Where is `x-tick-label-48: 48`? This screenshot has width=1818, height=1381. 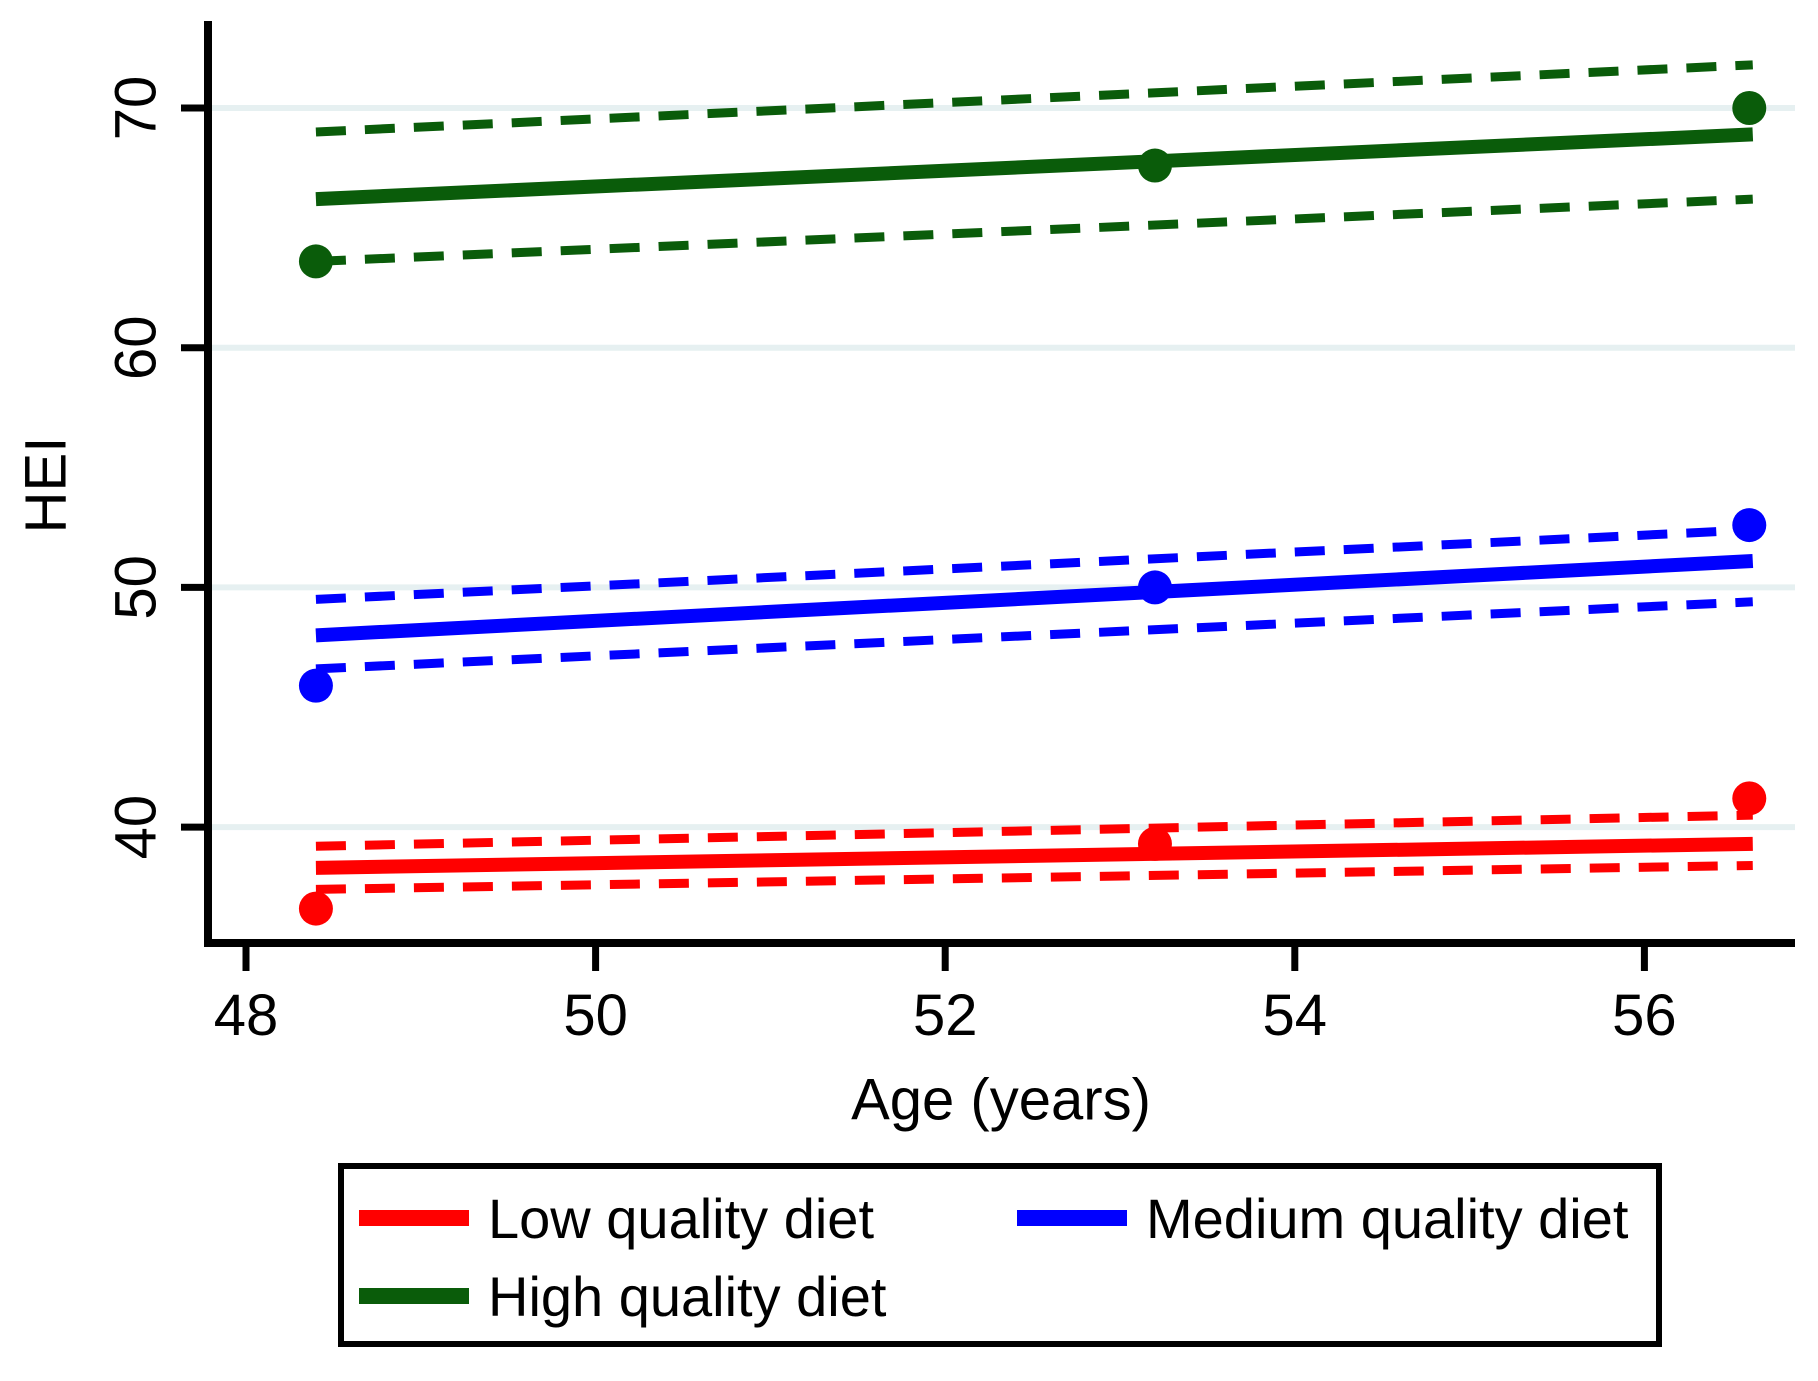
x-tick-label-48: 48 is located at coordinates (246, 1015).